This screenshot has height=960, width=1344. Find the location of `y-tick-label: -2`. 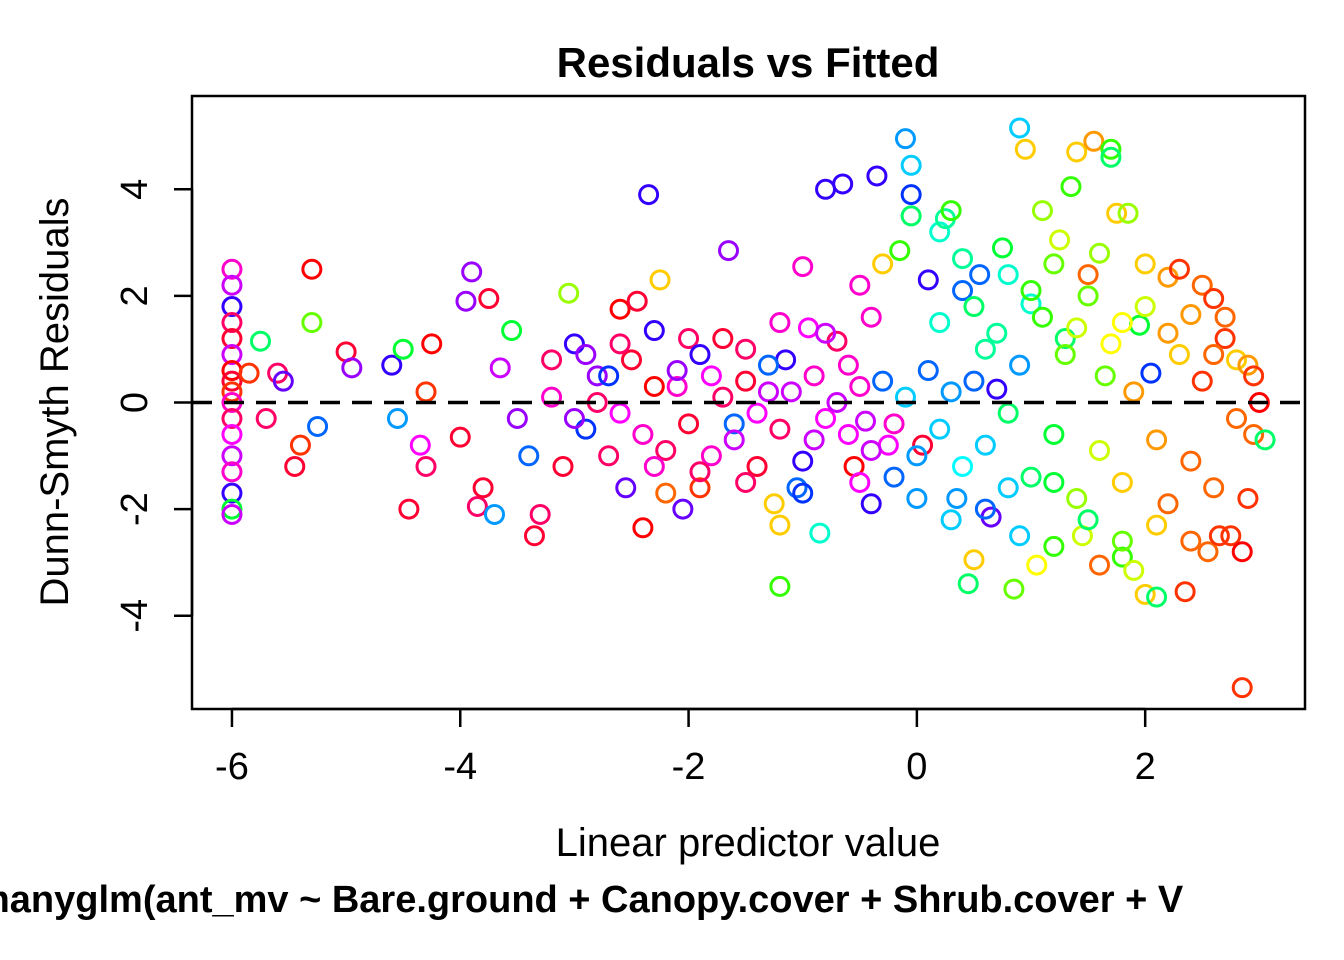

y-tick-label: -2 is located at coordinates (135, 509).